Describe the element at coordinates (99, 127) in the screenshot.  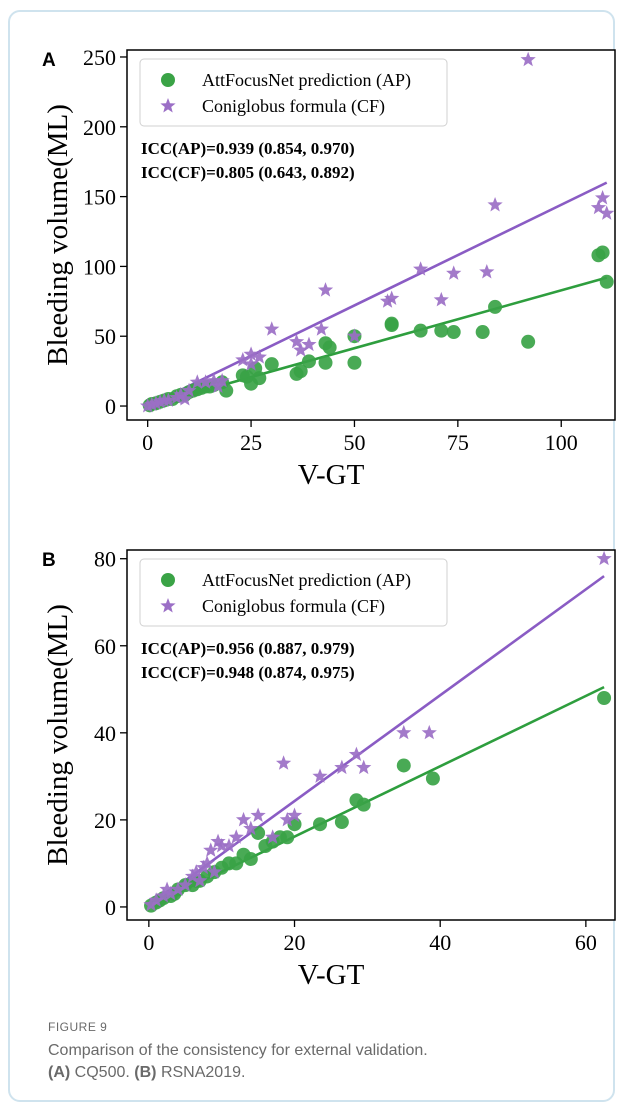
I see `y-tick-label: 200` at that location.